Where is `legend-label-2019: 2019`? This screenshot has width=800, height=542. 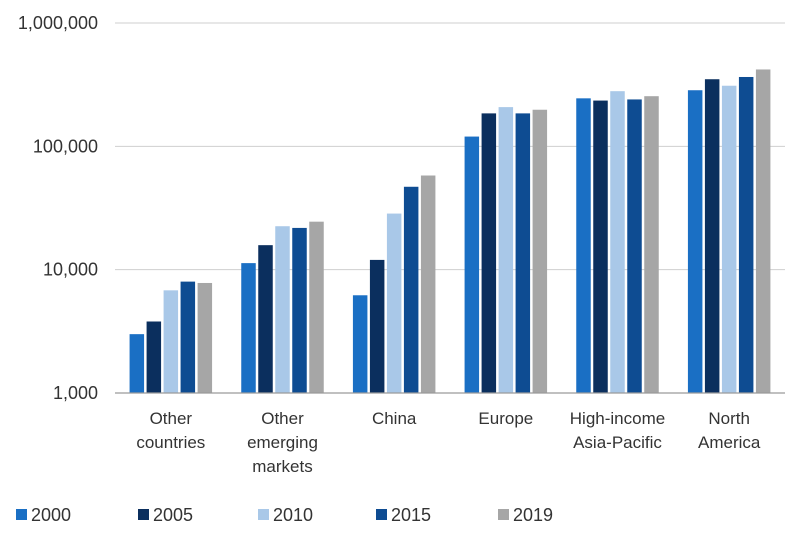
legend-label-2019: 2019 is located at coordinates (533, 515).